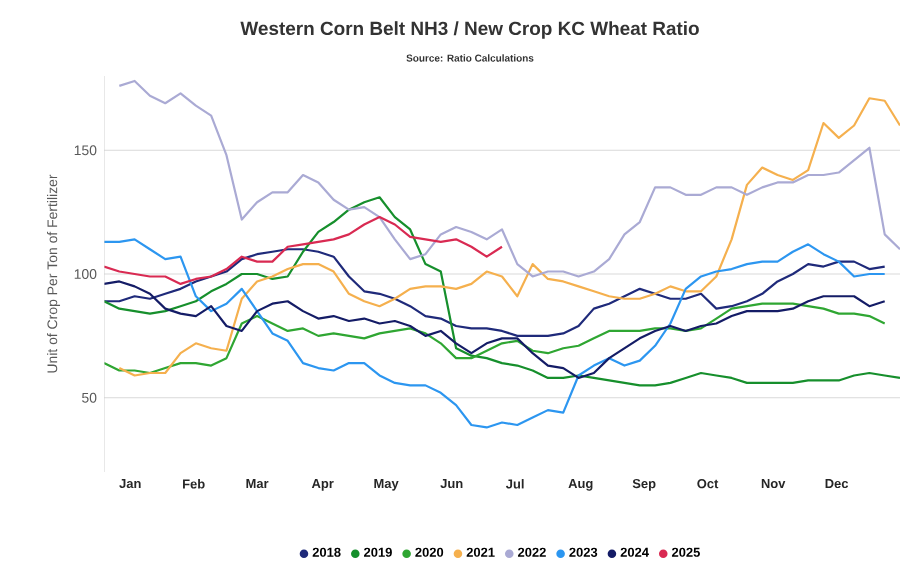 Image resolution: width=912 pixels, height=566 pixels. Describe the element at coordinates (469, 30) in the screenshot. I see `chart-title: Western Corn Belt NH3 / New Crop KC Wheat Ratio` at that location.